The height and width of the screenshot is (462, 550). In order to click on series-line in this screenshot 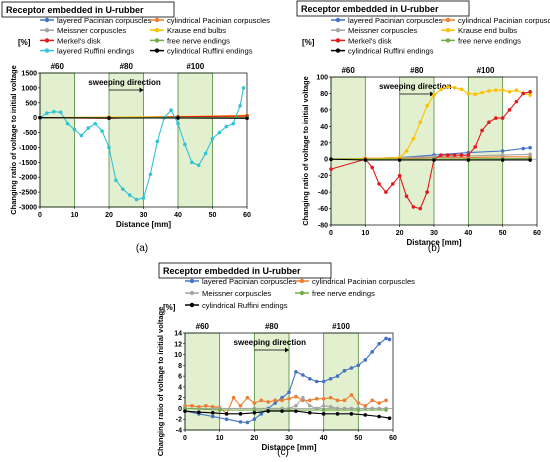, I will do `click(143, 118)`.